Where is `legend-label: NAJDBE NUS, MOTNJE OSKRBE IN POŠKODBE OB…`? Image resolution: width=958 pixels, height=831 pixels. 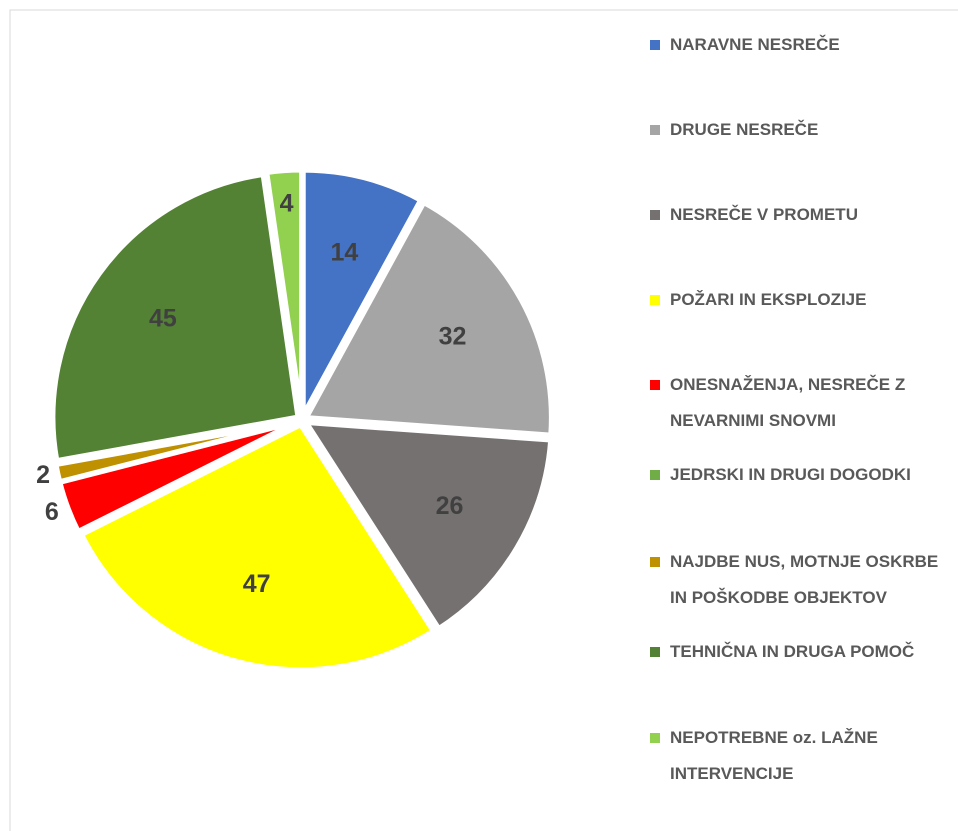 legend-label: NAJDBE NUS, MOTNJE OSKRBE IN POŠKODBE OB… is located at coordinates (804, 579).